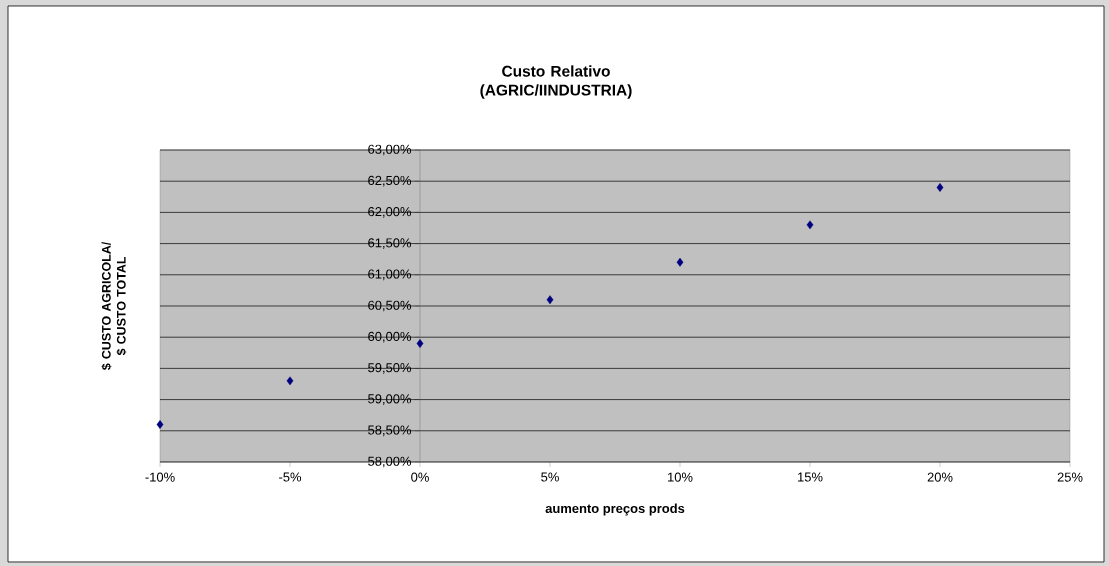  I want to click on x-tick-label: 5%, so click(550, 477).